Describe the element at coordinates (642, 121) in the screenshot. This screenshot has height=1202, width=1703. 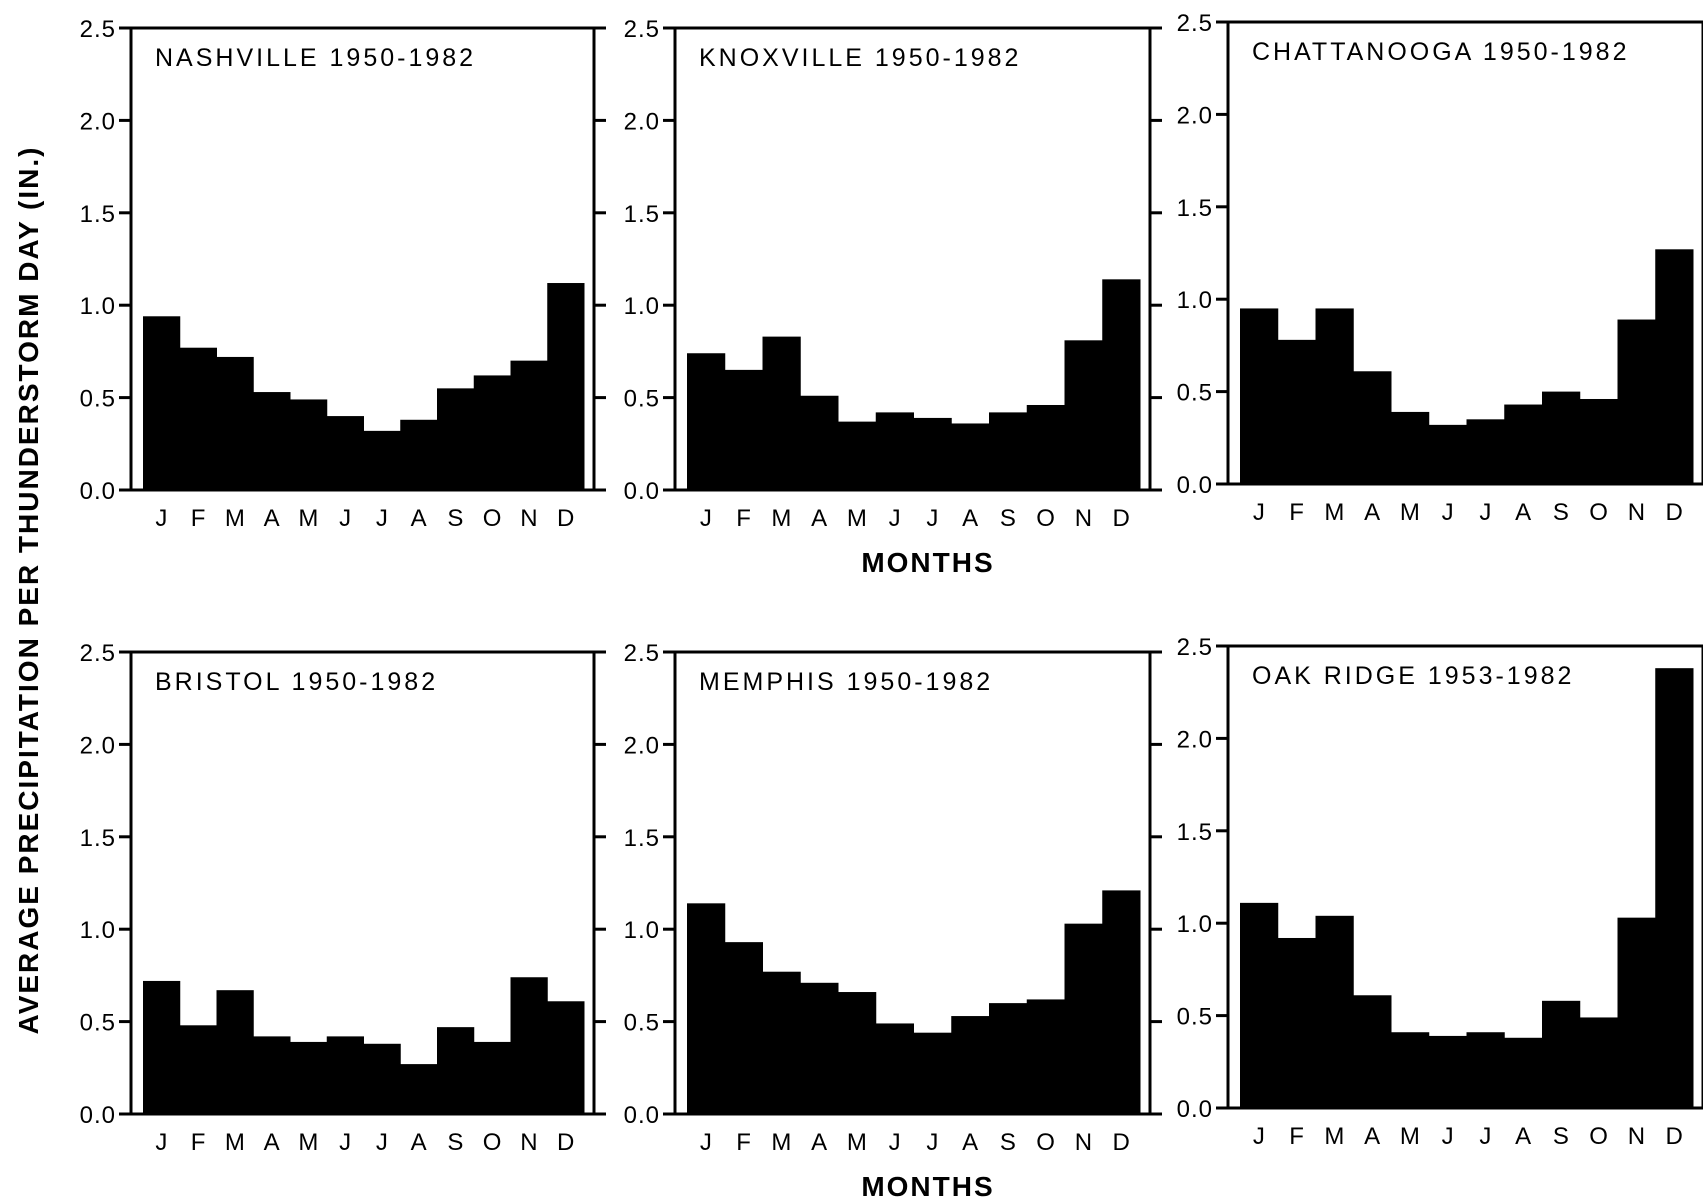
I see `y-tick-label: 2.0` at that location.